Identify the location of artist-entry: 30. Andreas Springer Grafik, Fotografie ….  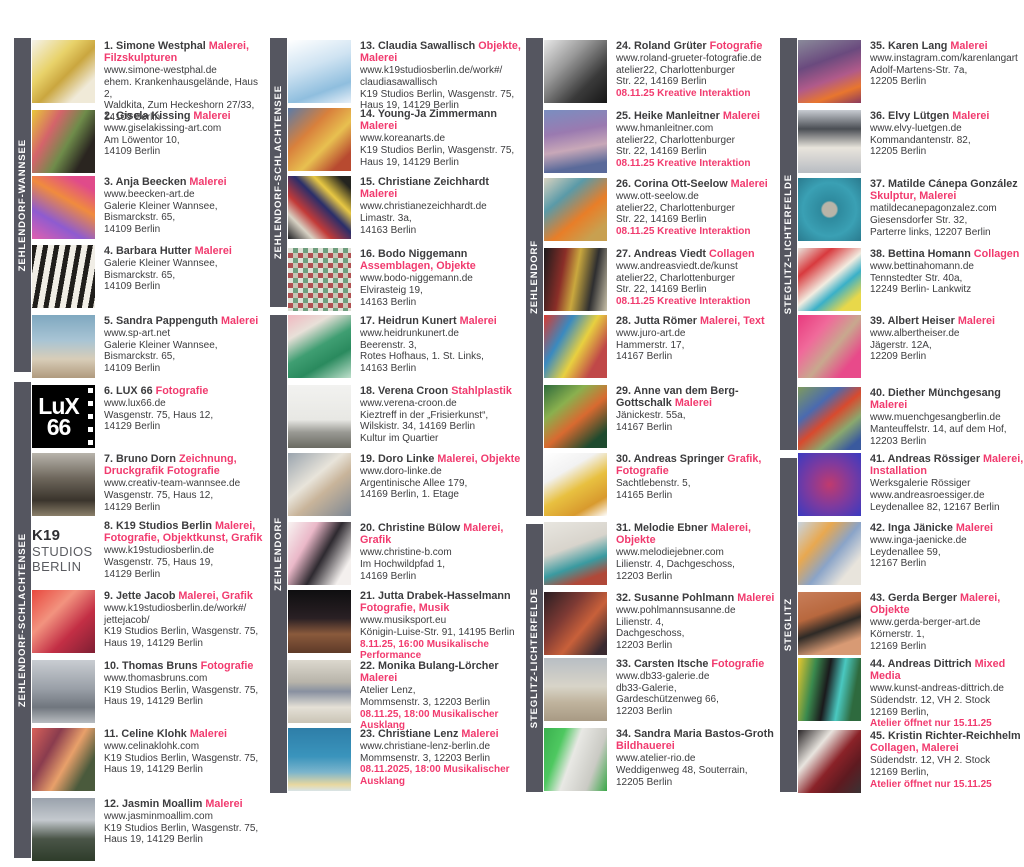
(661, 484).